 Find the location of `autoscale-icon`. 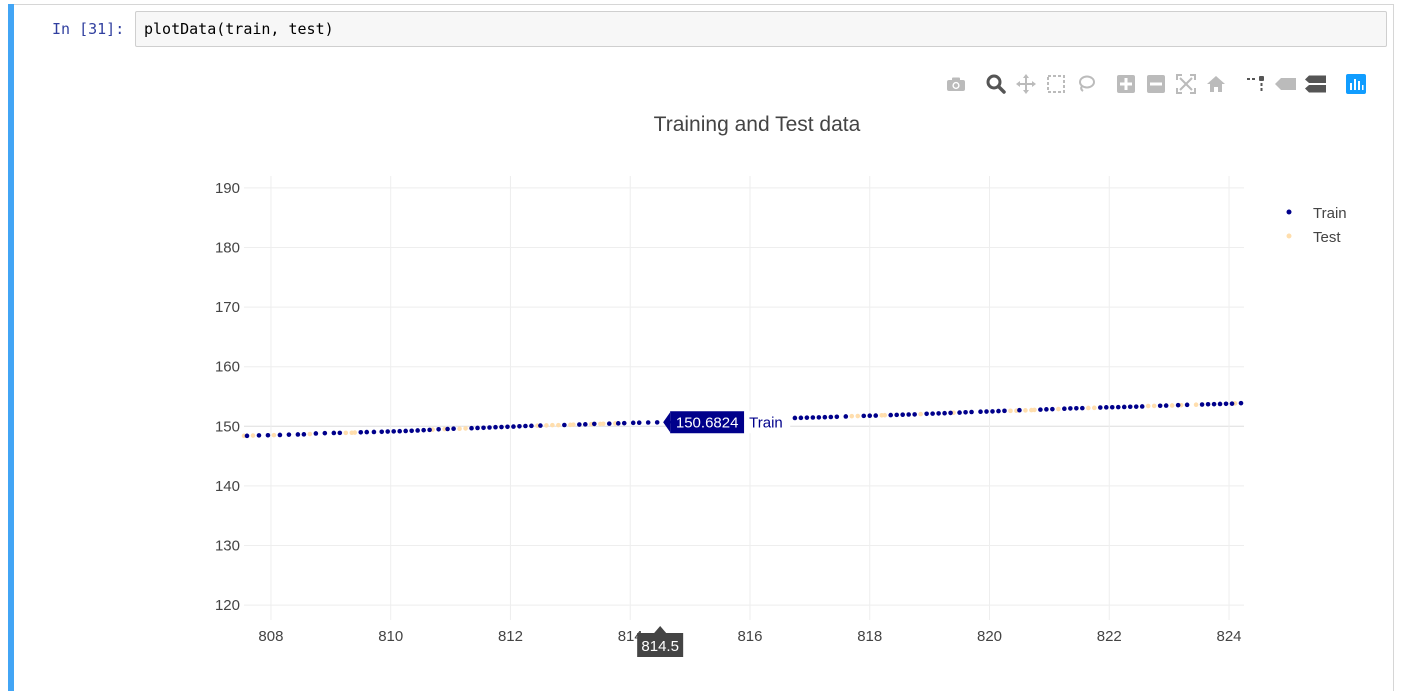

autoscale-icon is located at coordinates (1186, 84).